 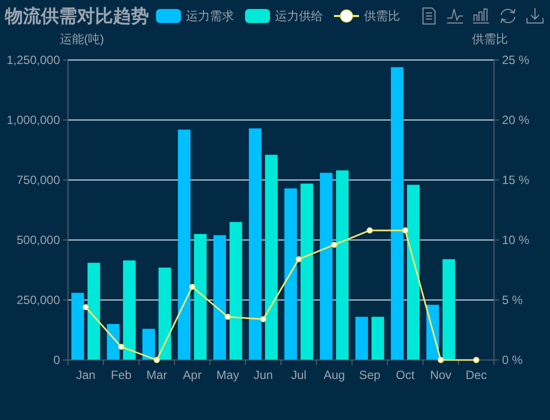 I want to click on ytick: 250,000, so click(x=38, y=300).